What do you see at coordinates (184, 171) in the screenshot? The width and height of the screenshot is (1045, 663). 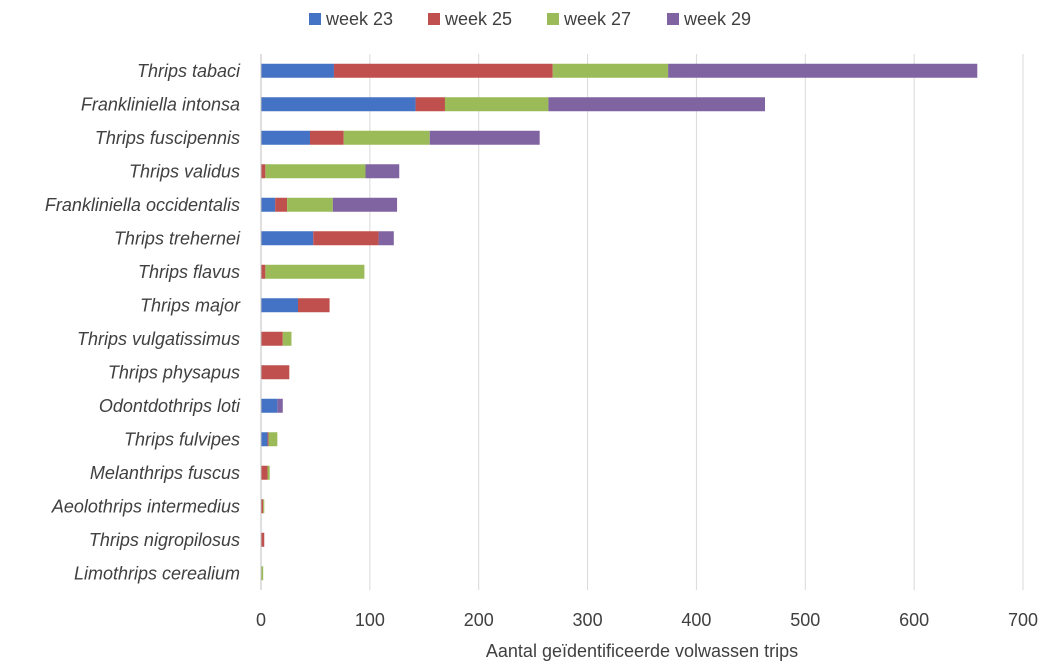 I see `category-label: Thrips validus` at bounding box center [184, 171].